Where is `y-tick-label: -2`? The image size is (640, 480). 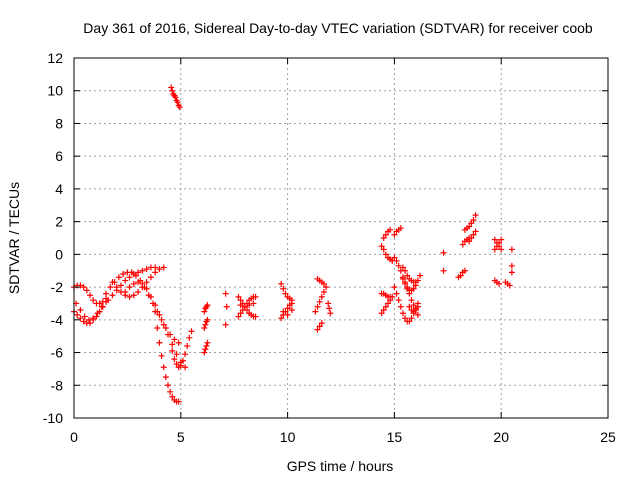
y-tick-label: -2 is located at coordinates (57, 287).